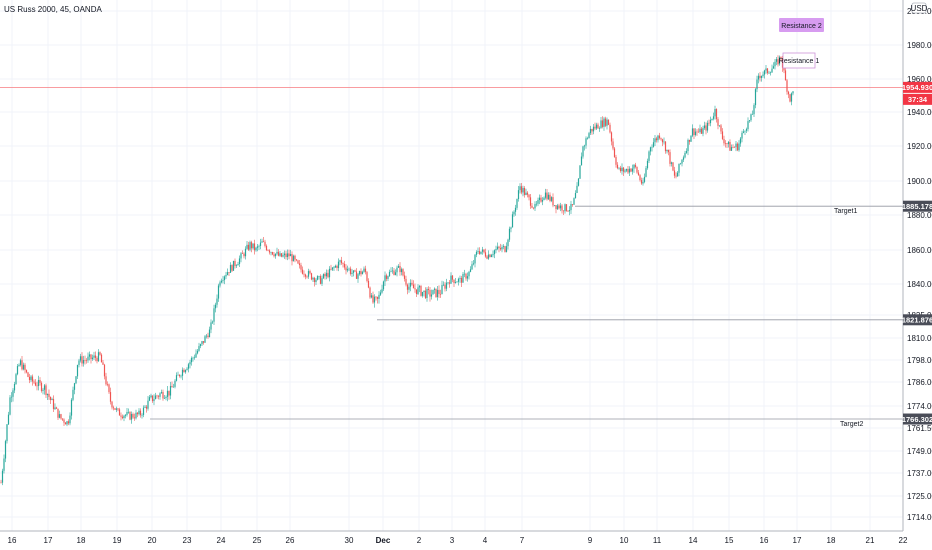 The height and width of the screenshot is (550, 932). What do you see at coordinates (919, 8) in the screenshot?
I see `currency-button: USD` at bounding box center [919, 8].